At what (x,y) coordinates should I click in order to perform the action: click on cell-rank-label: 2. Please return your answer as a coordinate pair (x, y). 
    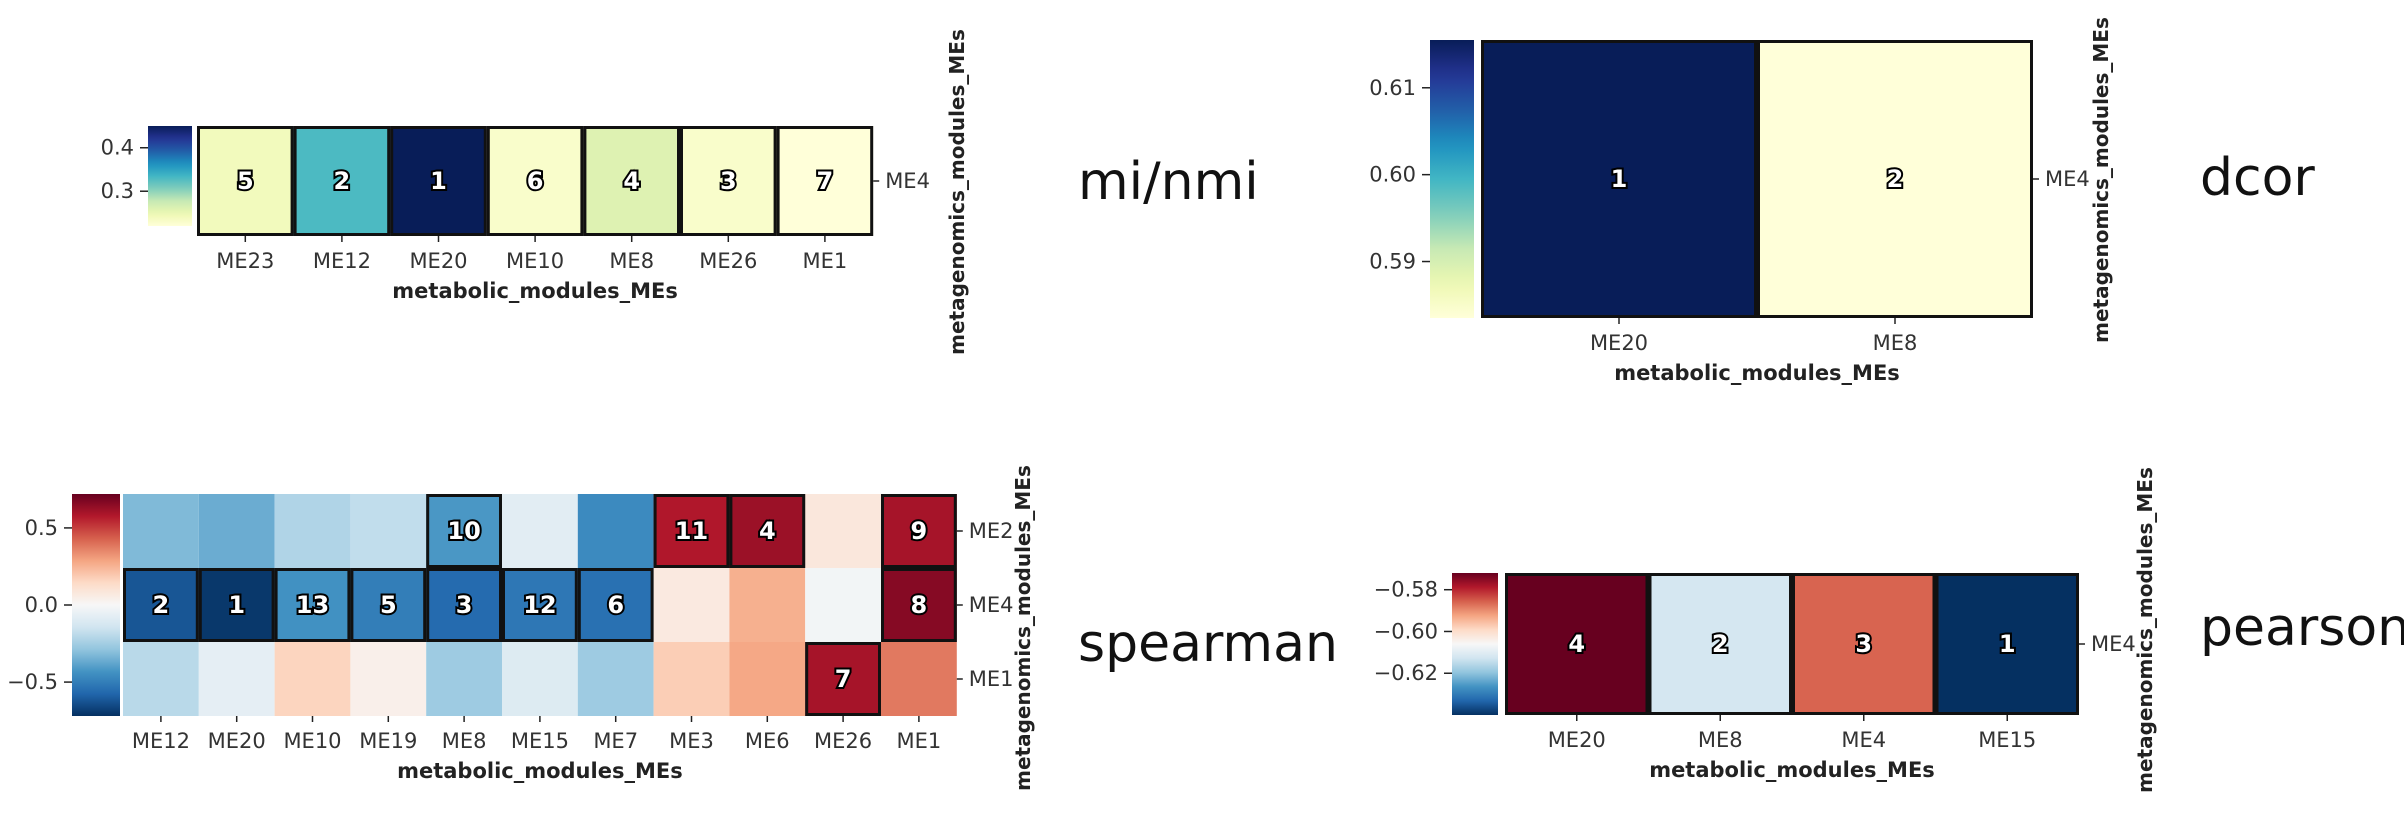
    Looking at the image, I should click on (161, 605).